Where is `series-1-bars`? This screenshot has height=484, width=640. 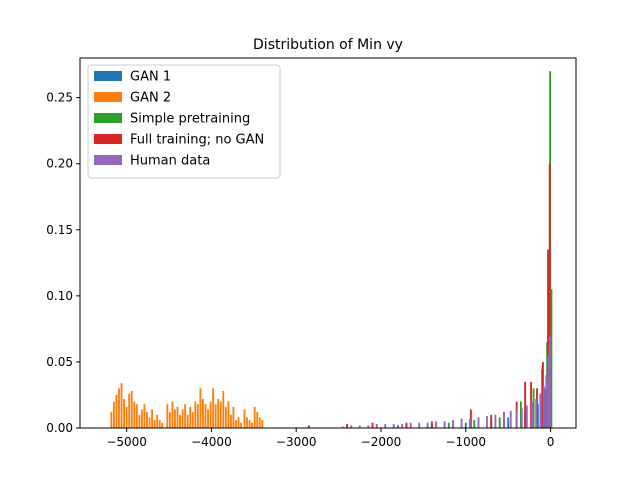
series-1-bars is located at coordinates (187, 405).